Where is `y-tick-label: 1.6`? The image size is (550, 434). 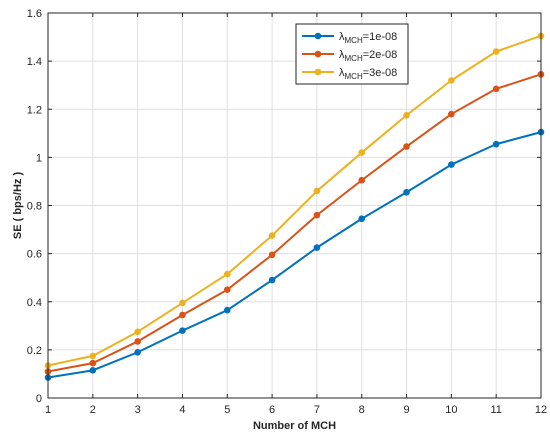
y-tick-label: 1.6 is located at coordinates (34, 14).